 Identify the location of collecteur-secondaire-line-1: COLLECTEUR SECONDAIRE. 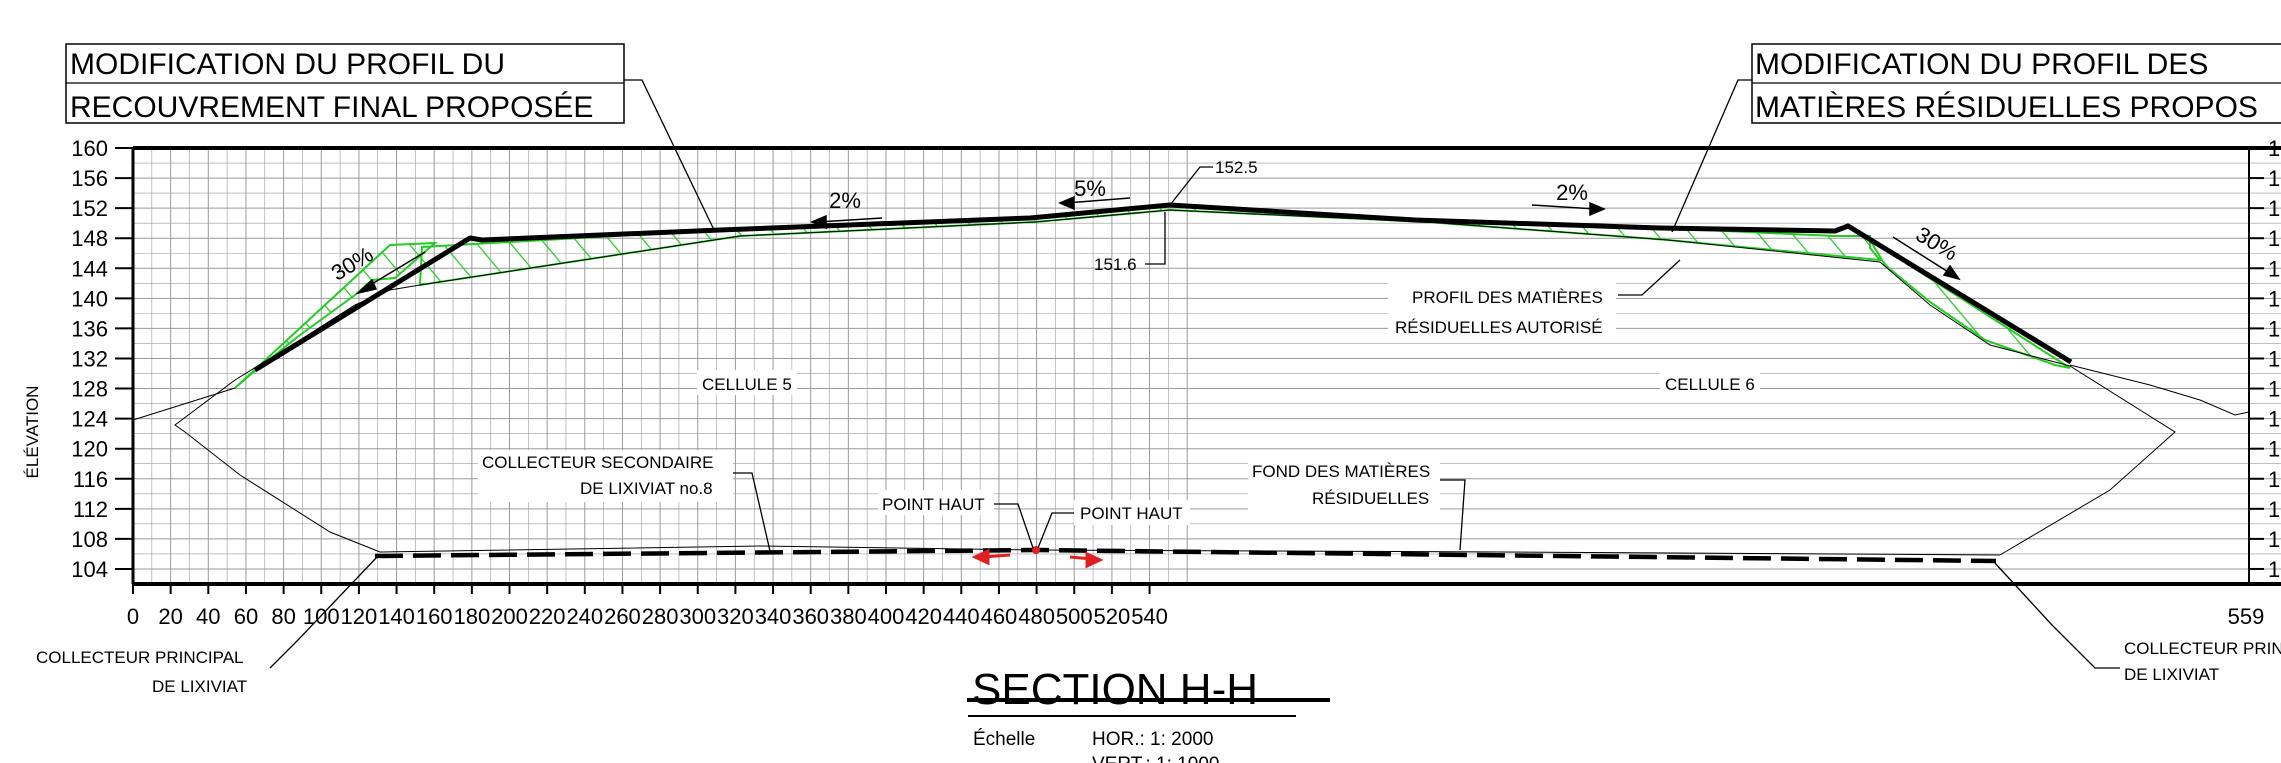
(597, 462).